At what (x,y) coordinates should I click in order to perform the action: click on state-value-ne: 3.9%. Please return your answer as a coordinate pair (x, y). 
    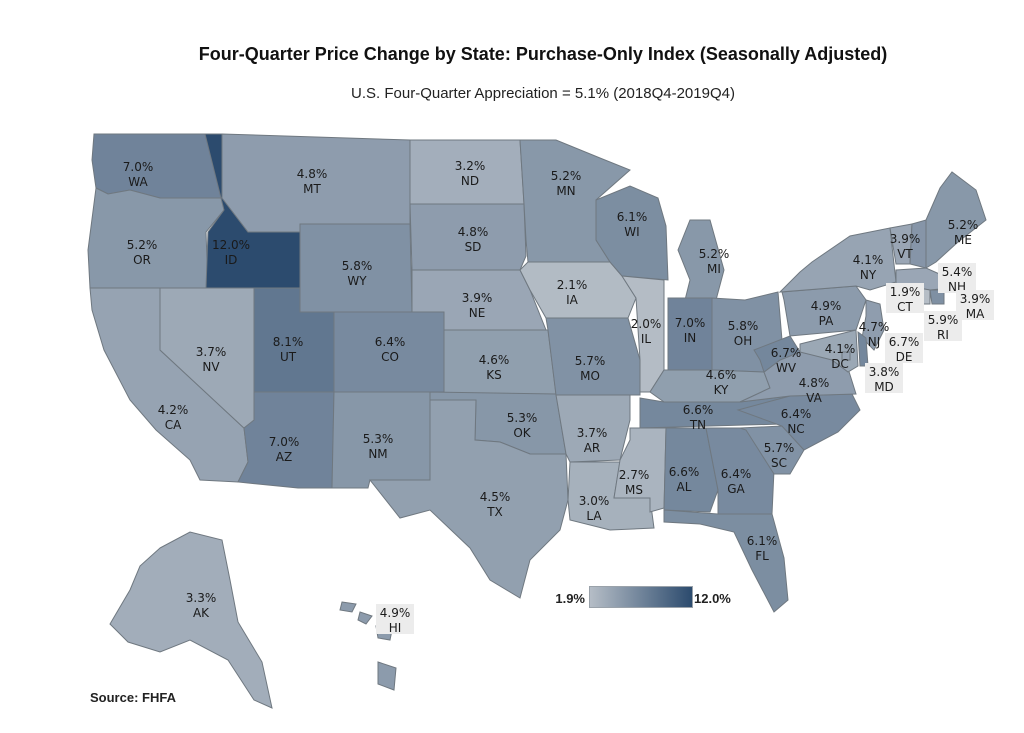
    Looking at the image, I should click on (477, 298).